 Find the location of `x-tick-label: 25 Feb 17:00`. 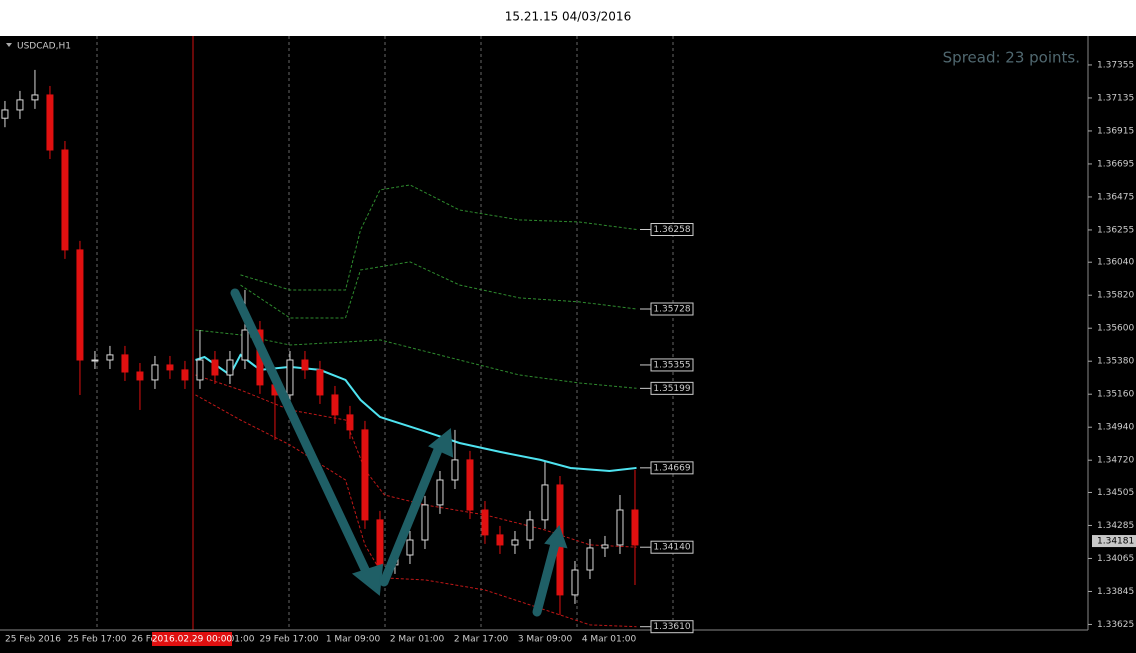

x-tick-label: 25 Feb 17:00 is located at coordinates (96, 640).